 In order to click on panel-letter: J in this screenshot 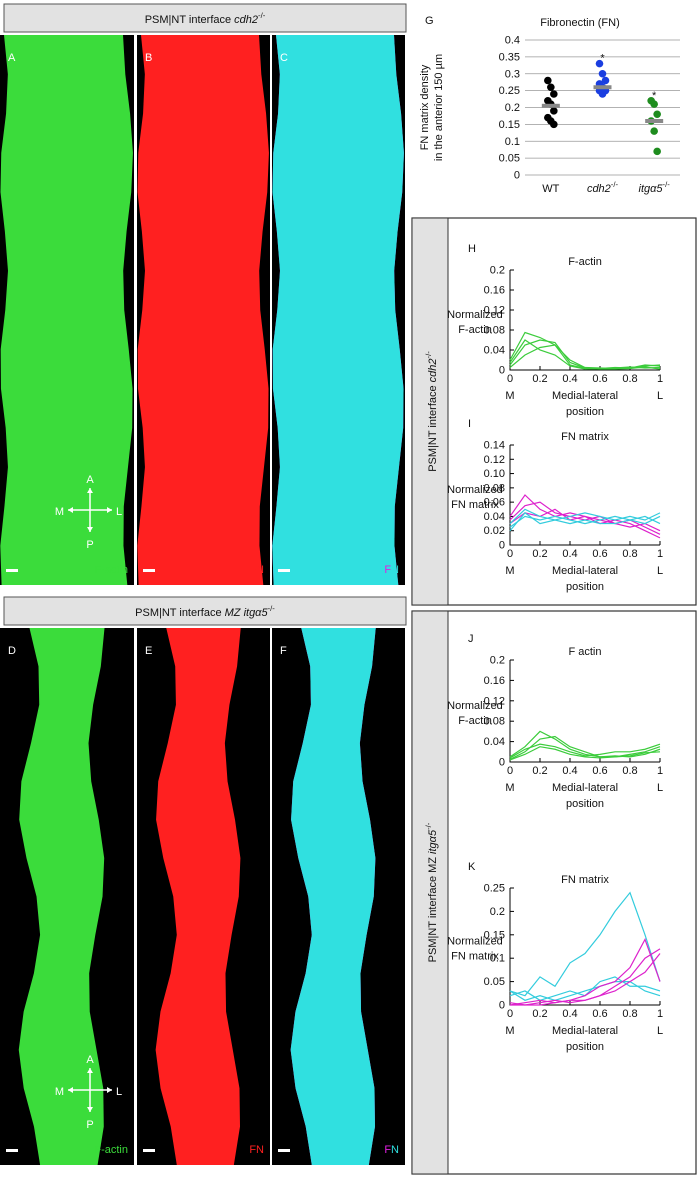, I will do `click(471, 639)`.